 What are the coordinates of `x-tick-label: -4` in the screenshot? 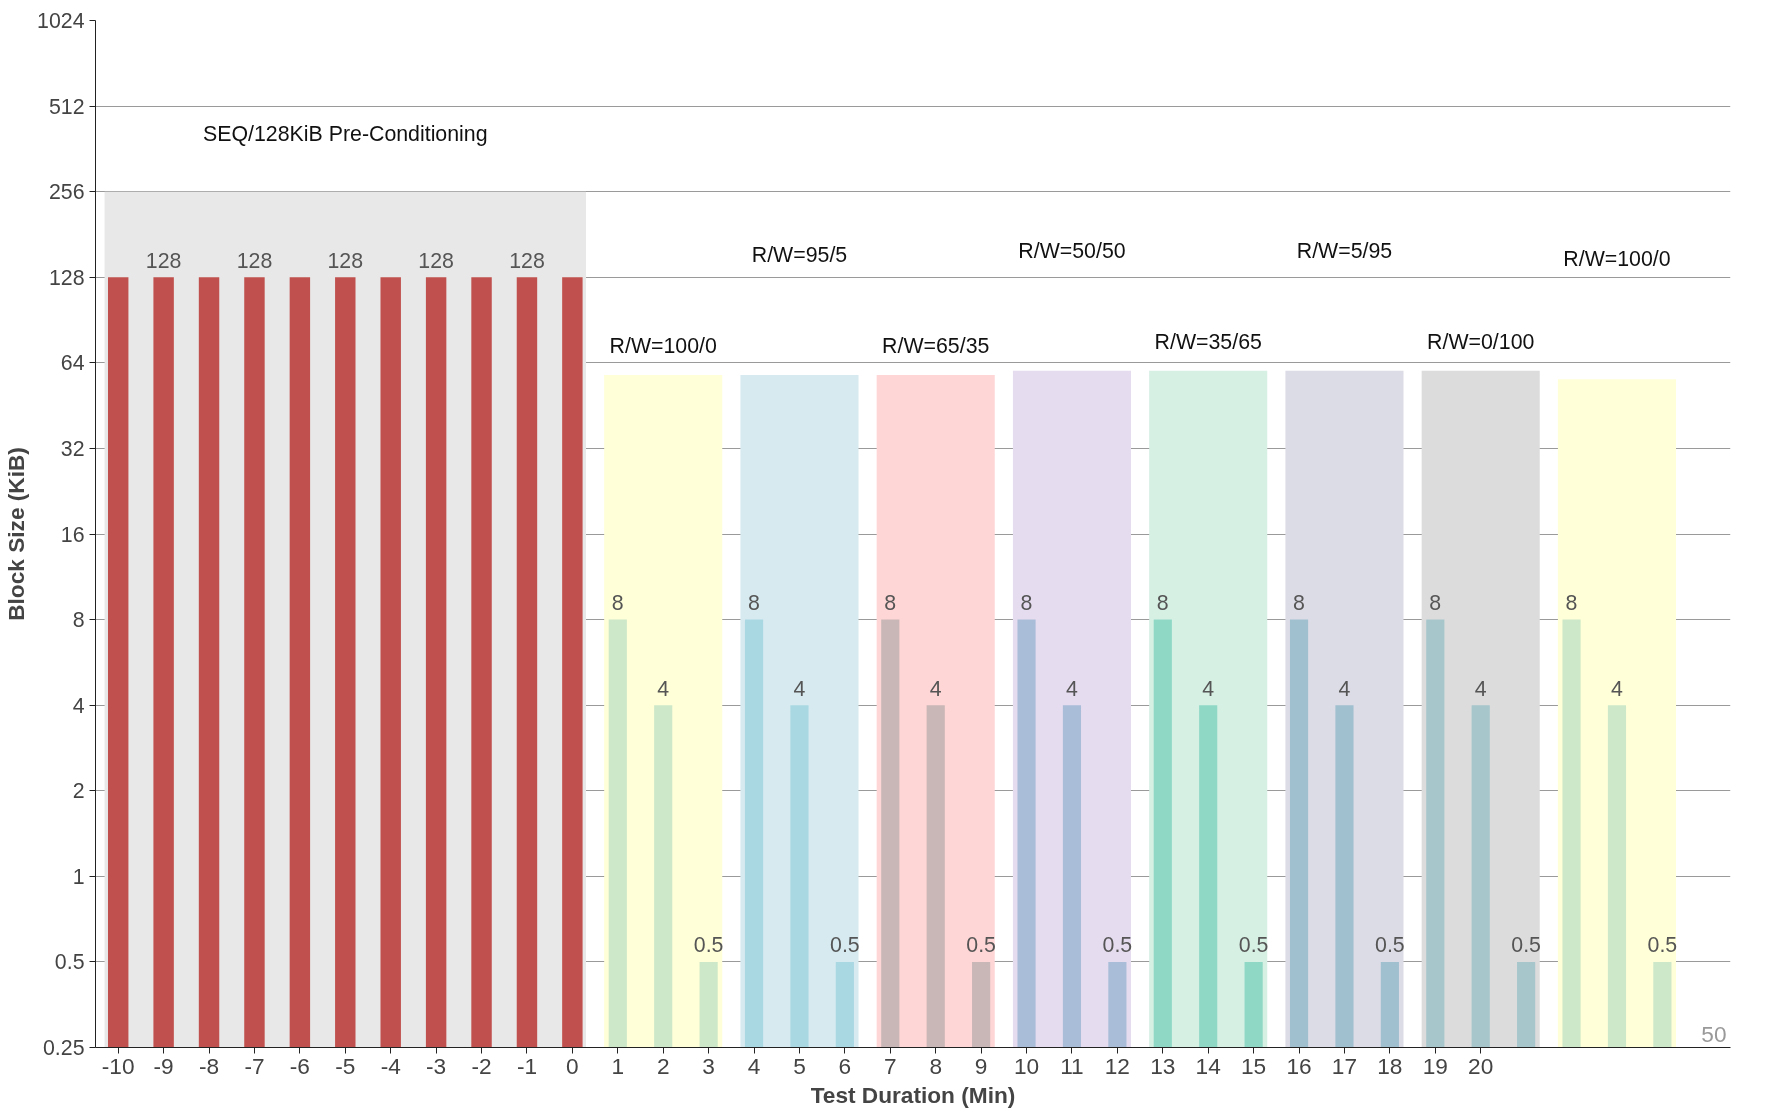 It's located at (390, 1065).